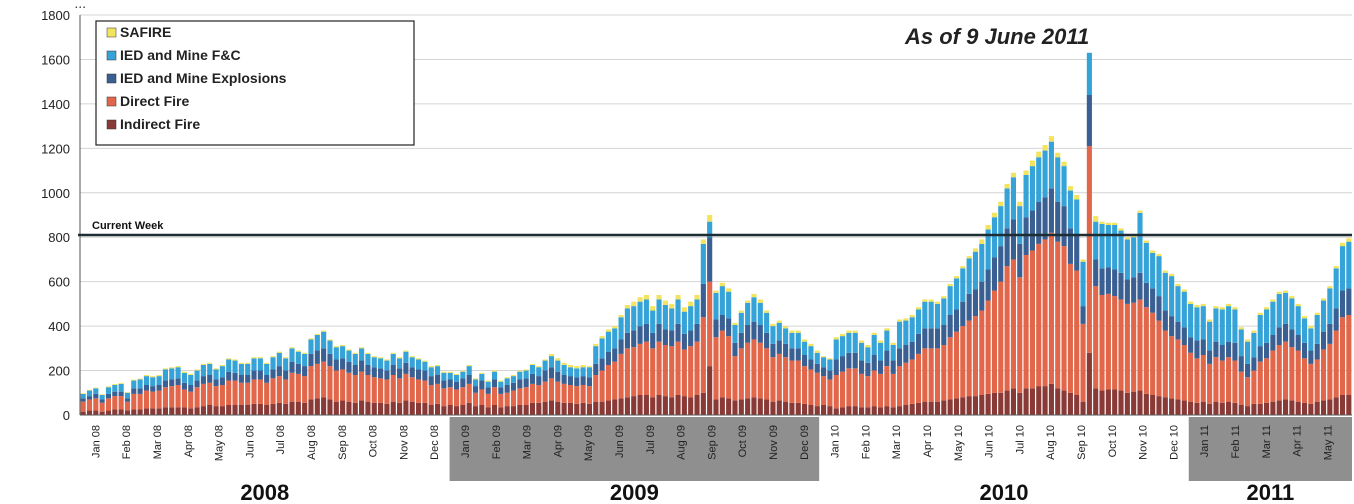  Describe the element at coordinates (1113, 441) in the screenshot. I see `month-label: Oct 10` at that location.